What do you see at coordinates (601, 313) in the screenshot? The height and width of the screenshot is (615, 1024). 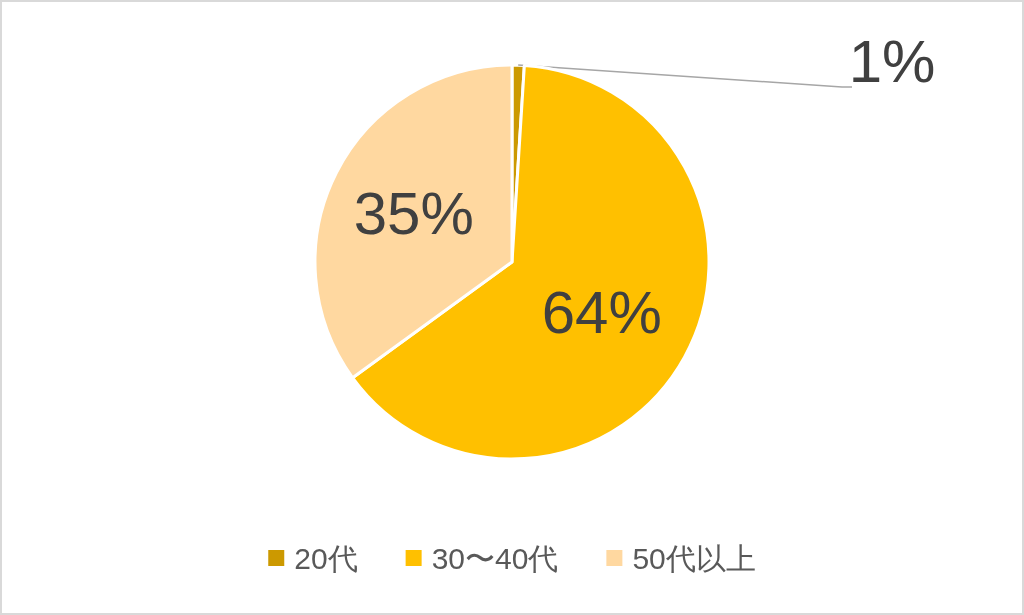 I see `data-label: 64%` at bounding box center [601, 313].